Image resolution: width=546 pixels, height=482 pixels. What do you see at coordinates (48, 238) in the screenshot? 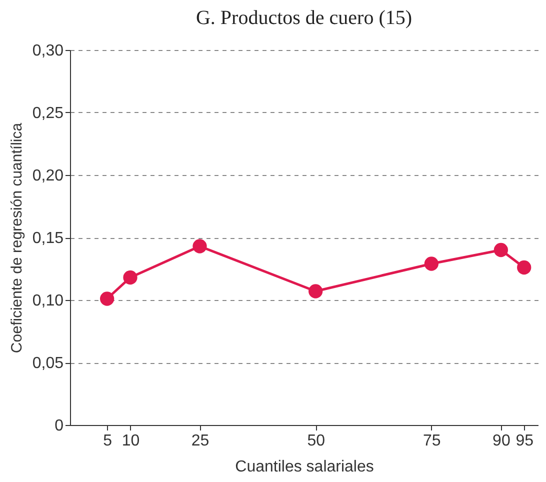
I see `y-tick-label: 0,15` at bounding box center [48, 238].